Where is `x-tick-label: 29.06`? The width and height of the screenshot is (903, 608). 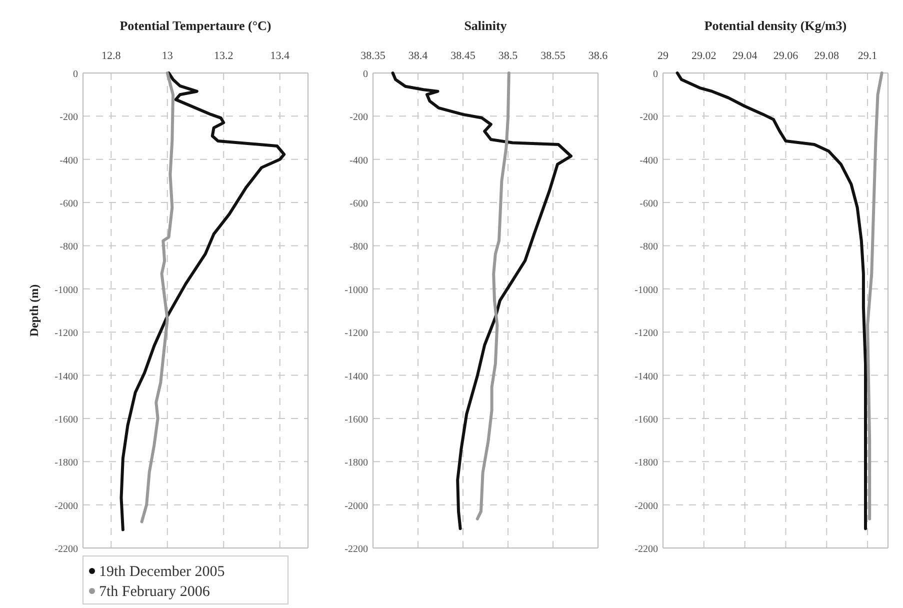 x-tick-label: 29.06 is located at coordinates (786, 56).